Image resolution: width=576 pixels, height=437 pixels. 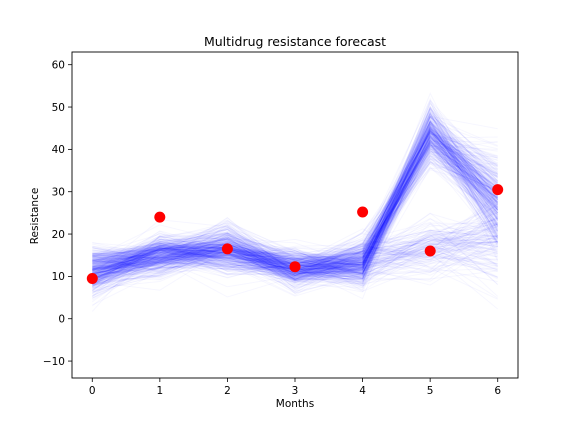 I want to click on y-tick-label: 60, so click(x=58, y=66).